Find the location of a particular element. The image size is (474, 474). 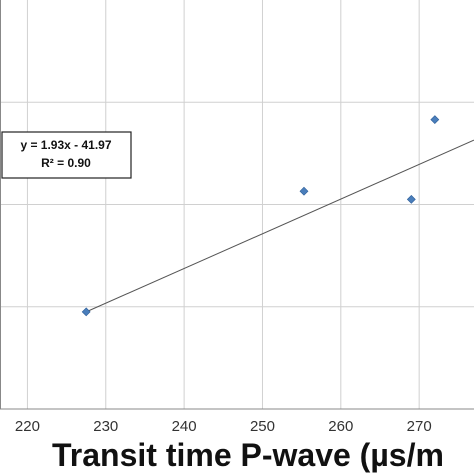

trendline-equation: y = 1.93x - 41.97 is located at coordinates (65, 145).